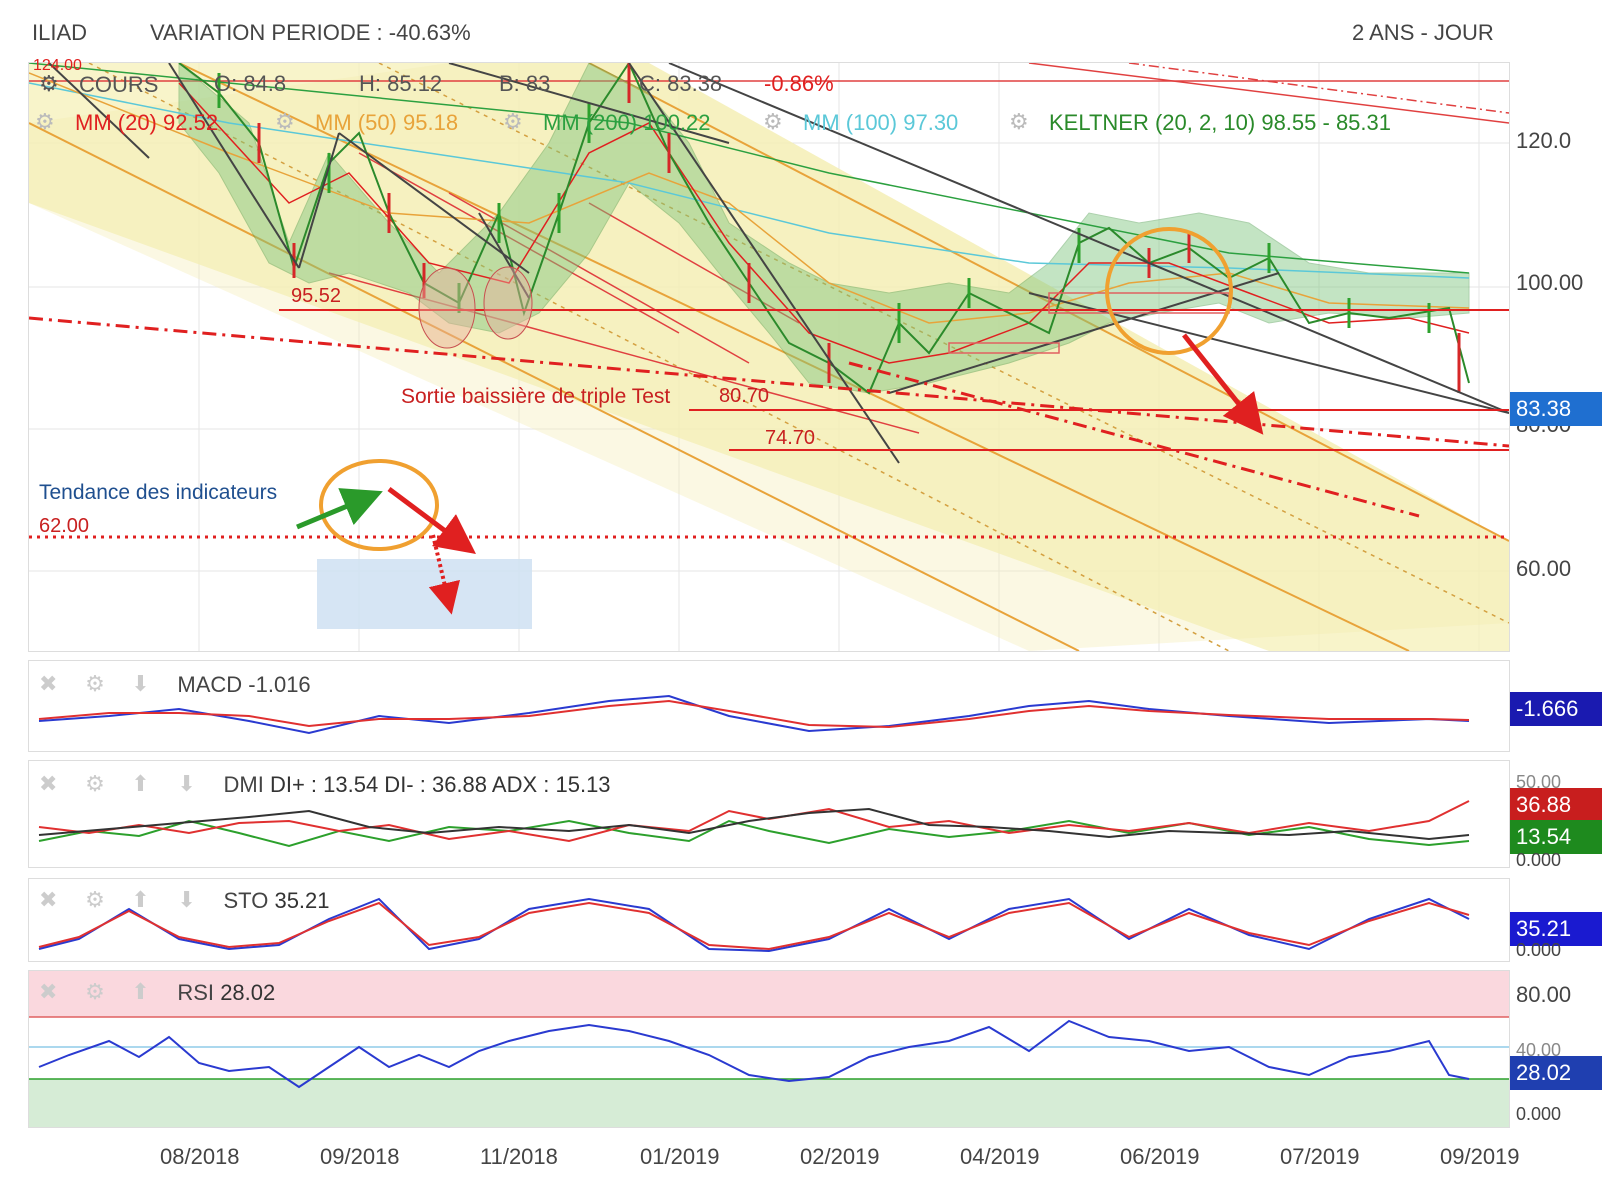  What do you see at coordinates (401, 83) in the screenshot?
I see `legend-high: H: 85.12` at bounding box center [401, 83].